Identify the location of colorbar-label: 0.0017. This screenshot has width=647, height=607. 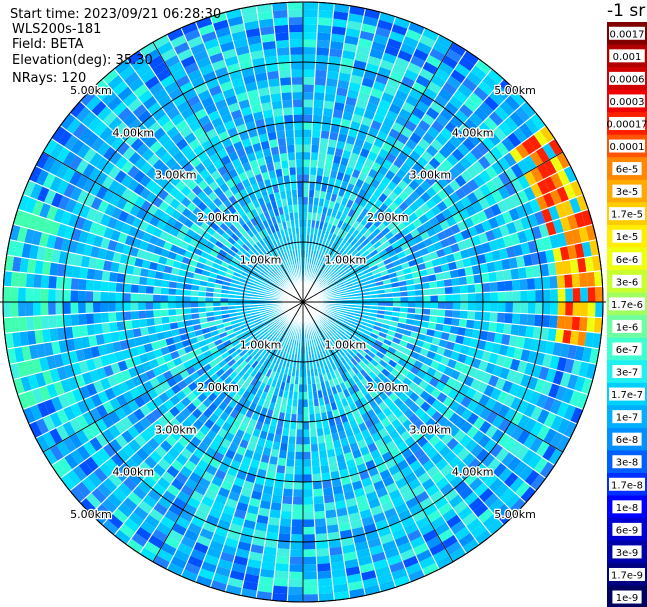
(627, 34).